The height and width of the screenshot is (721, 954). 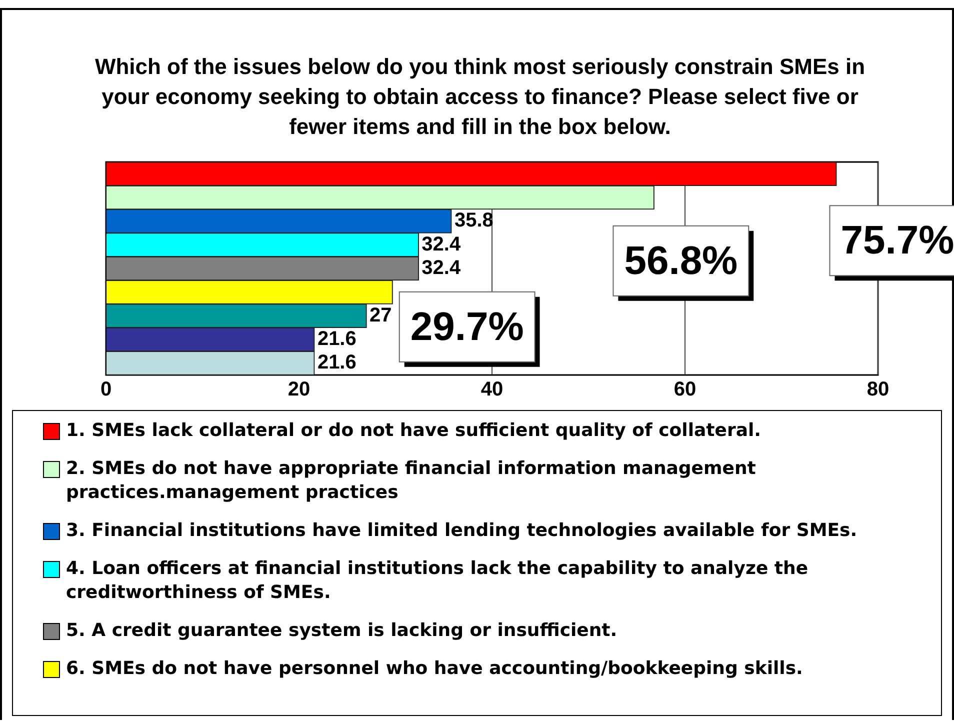 What do you see at coordinates (462, 531) in the screenshot?
I see `legend-label: 3. Financial institutions have limited lending technologies available for SMEs.` at bounding box center [462, 531].